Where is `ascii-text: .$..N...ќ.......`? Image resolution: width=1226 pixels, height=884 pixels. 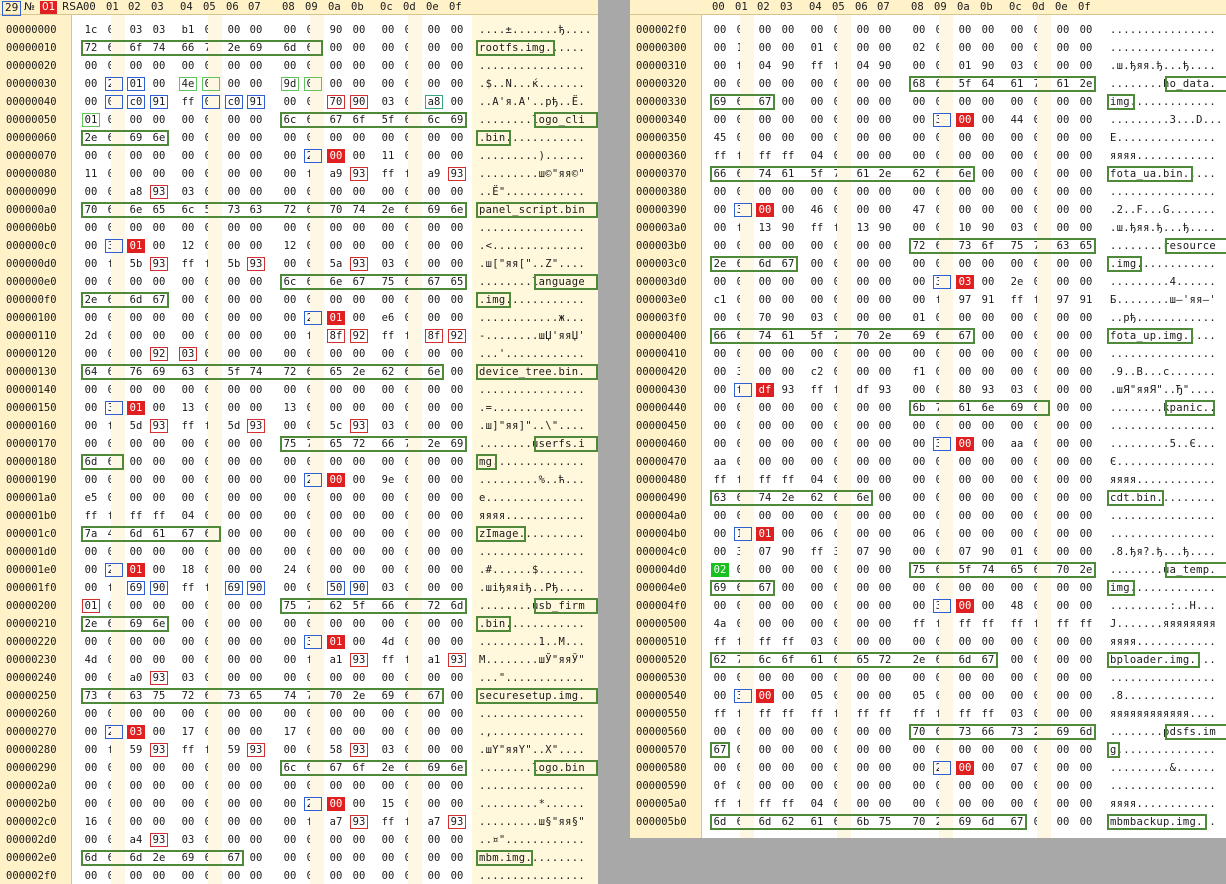 ascii-text: .$..N...ќ....... is located at coordinates (532, 84).